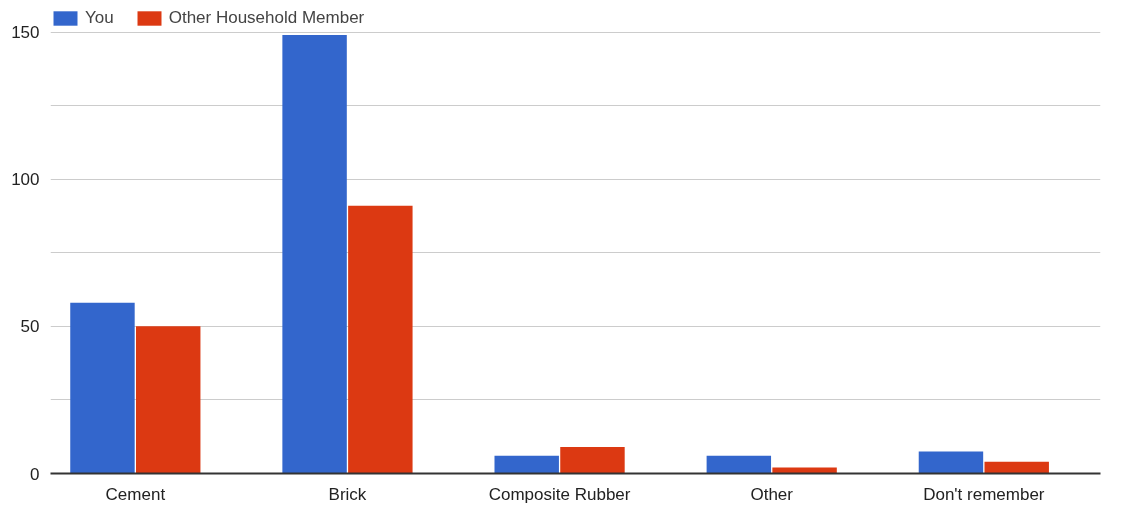  I want to click on y-tick-label: 100, so click(25, 180).